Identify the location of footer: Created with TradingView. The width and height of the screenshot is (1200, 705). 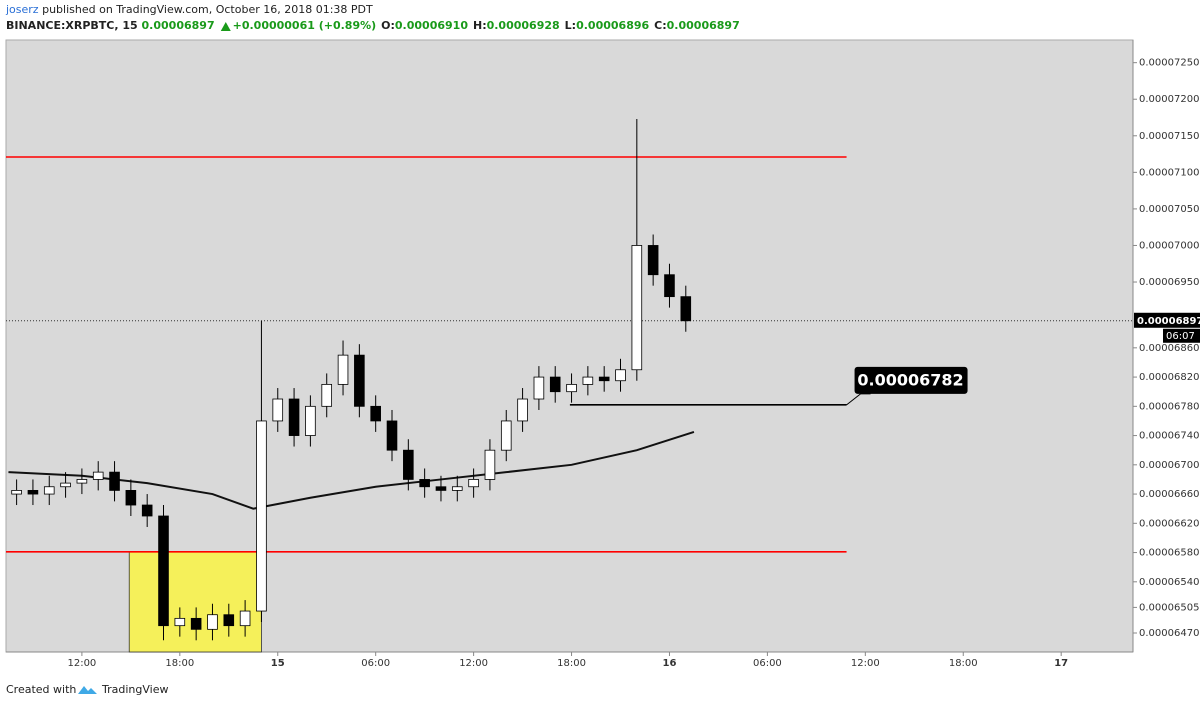
(87, 689).